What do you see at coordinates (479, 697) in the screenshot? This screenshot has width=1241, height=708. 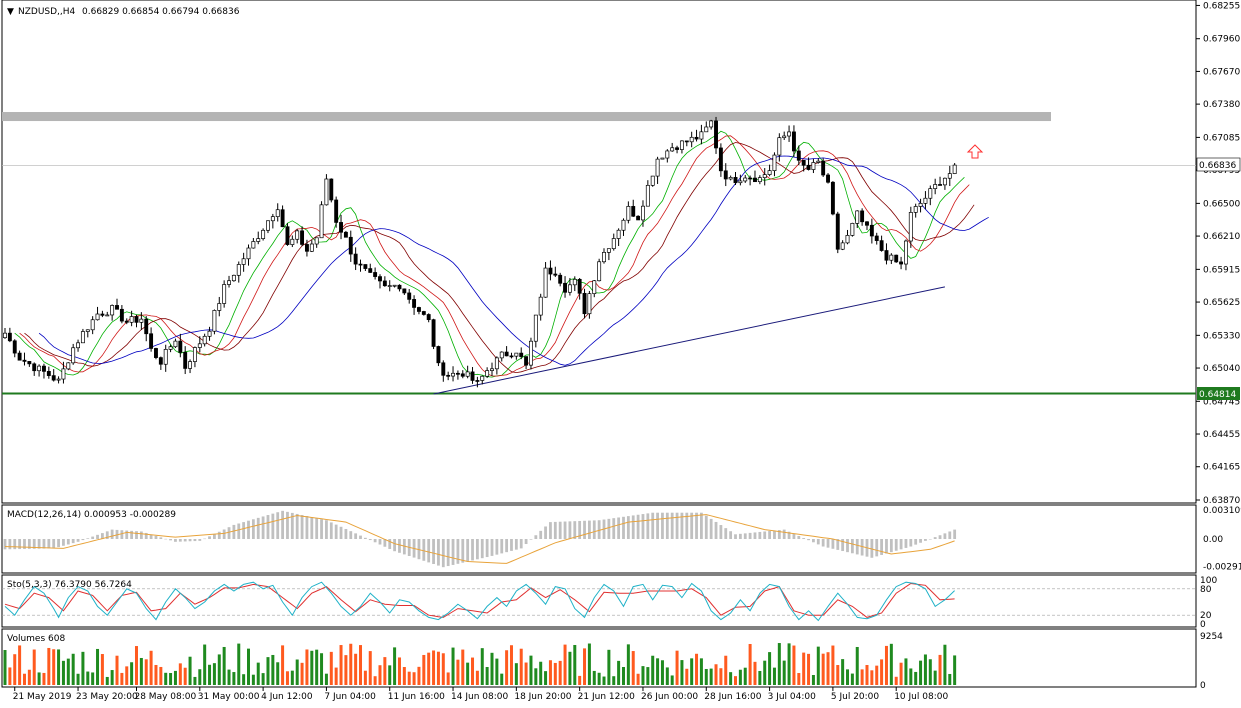 I see `time-tick-label: 14 Jun 08:00` at bounding box center [479, 697].